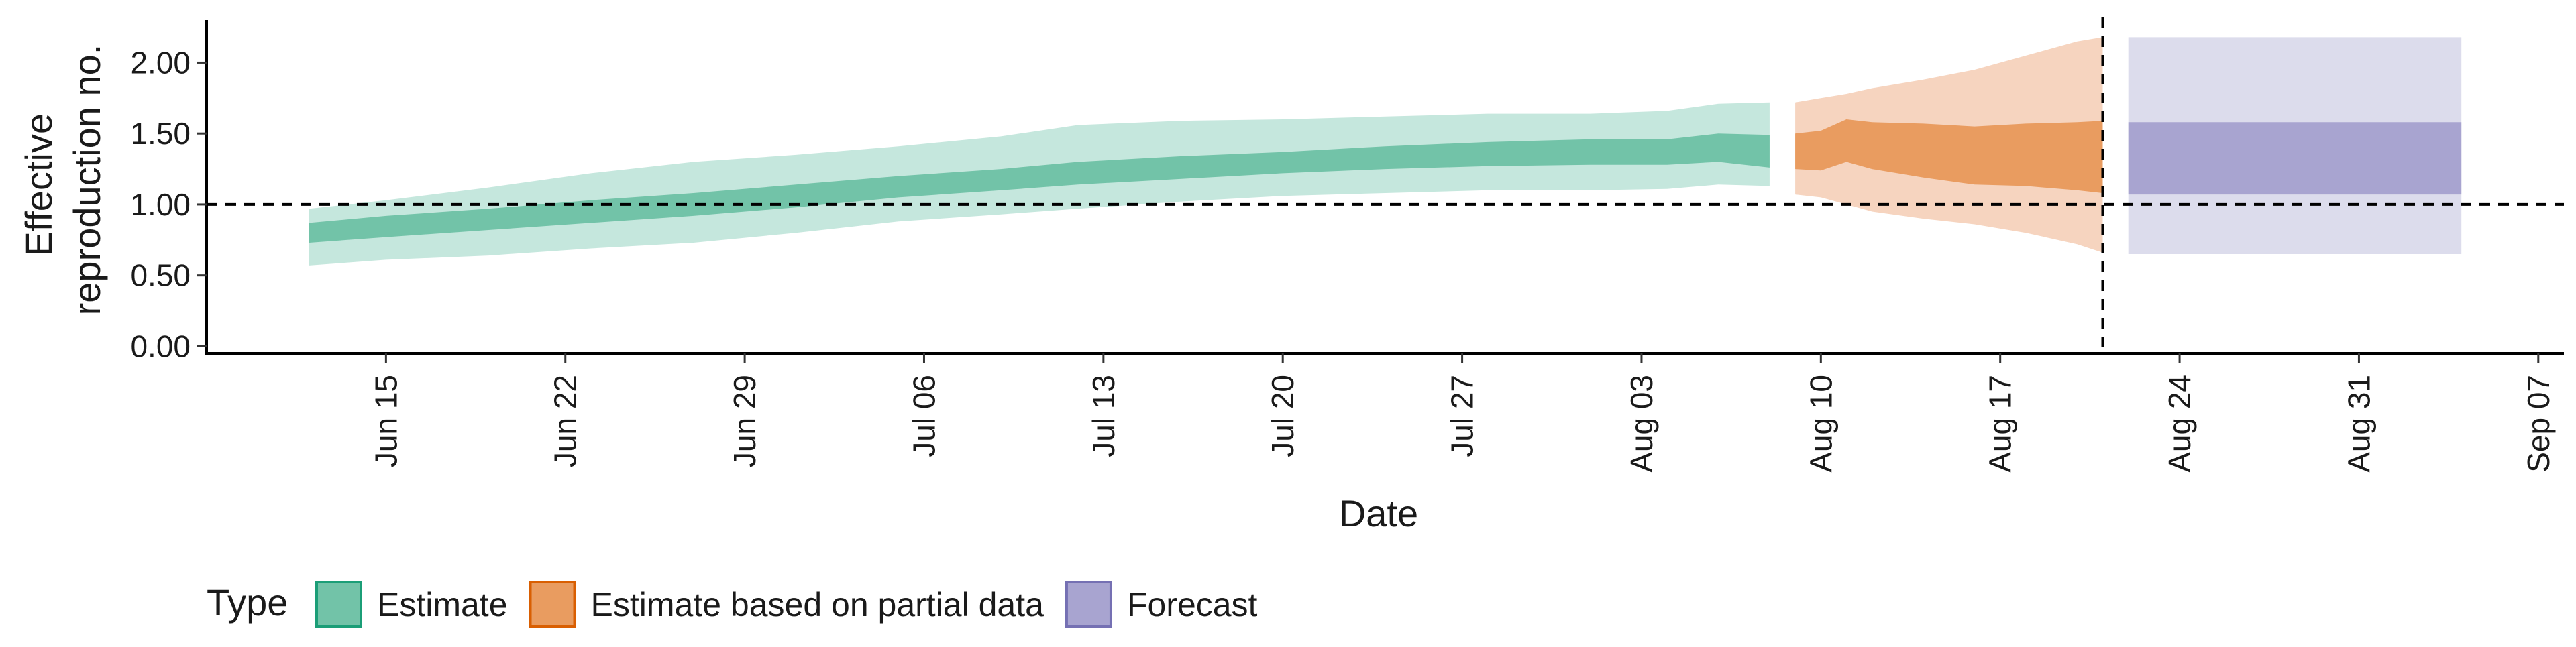  Describe the element at coordinates (1462, 416) in the screenshot. I see `x-tick-label: Jul 27` at that location.